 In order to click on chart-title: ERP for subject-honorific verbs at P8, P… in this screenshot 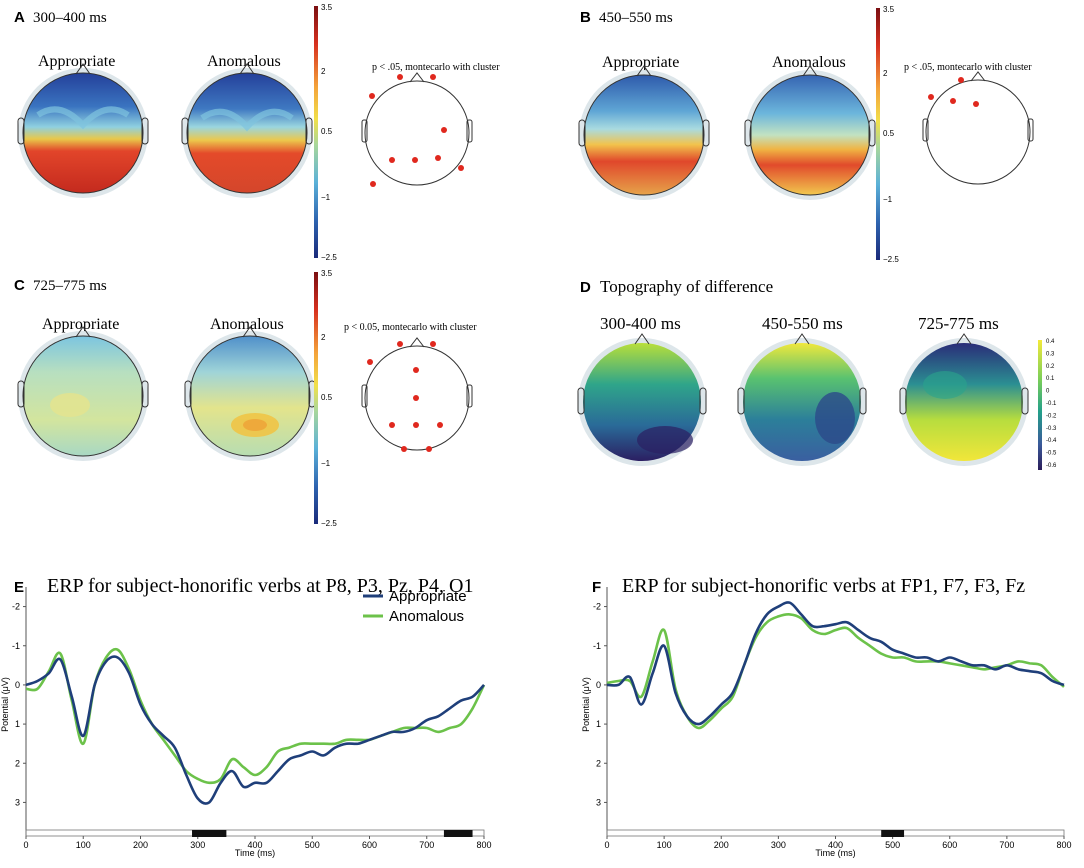, I will do `click(260, 586)`.